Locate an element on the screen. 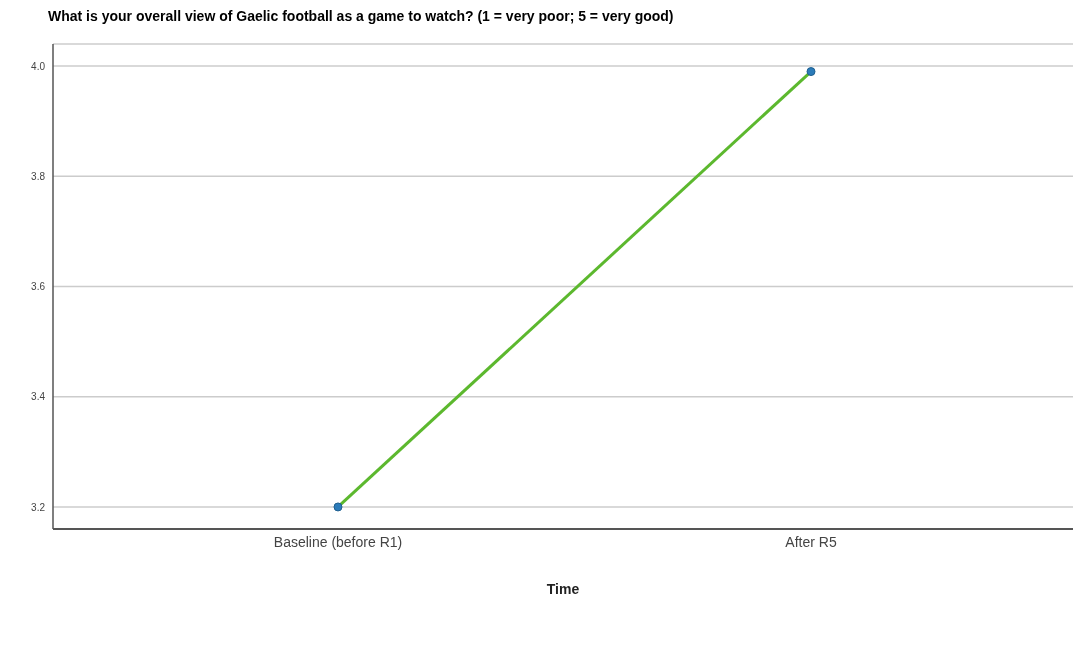 This screenshot has width=1091, height=657. y-tick-label: 3.6 is located at coordinates (38, 287).